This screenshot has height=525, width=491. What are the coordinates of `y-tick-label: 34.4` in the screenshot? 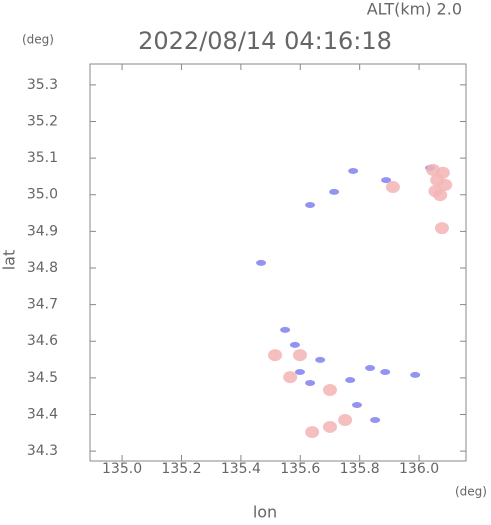 It's located at (42, 414).